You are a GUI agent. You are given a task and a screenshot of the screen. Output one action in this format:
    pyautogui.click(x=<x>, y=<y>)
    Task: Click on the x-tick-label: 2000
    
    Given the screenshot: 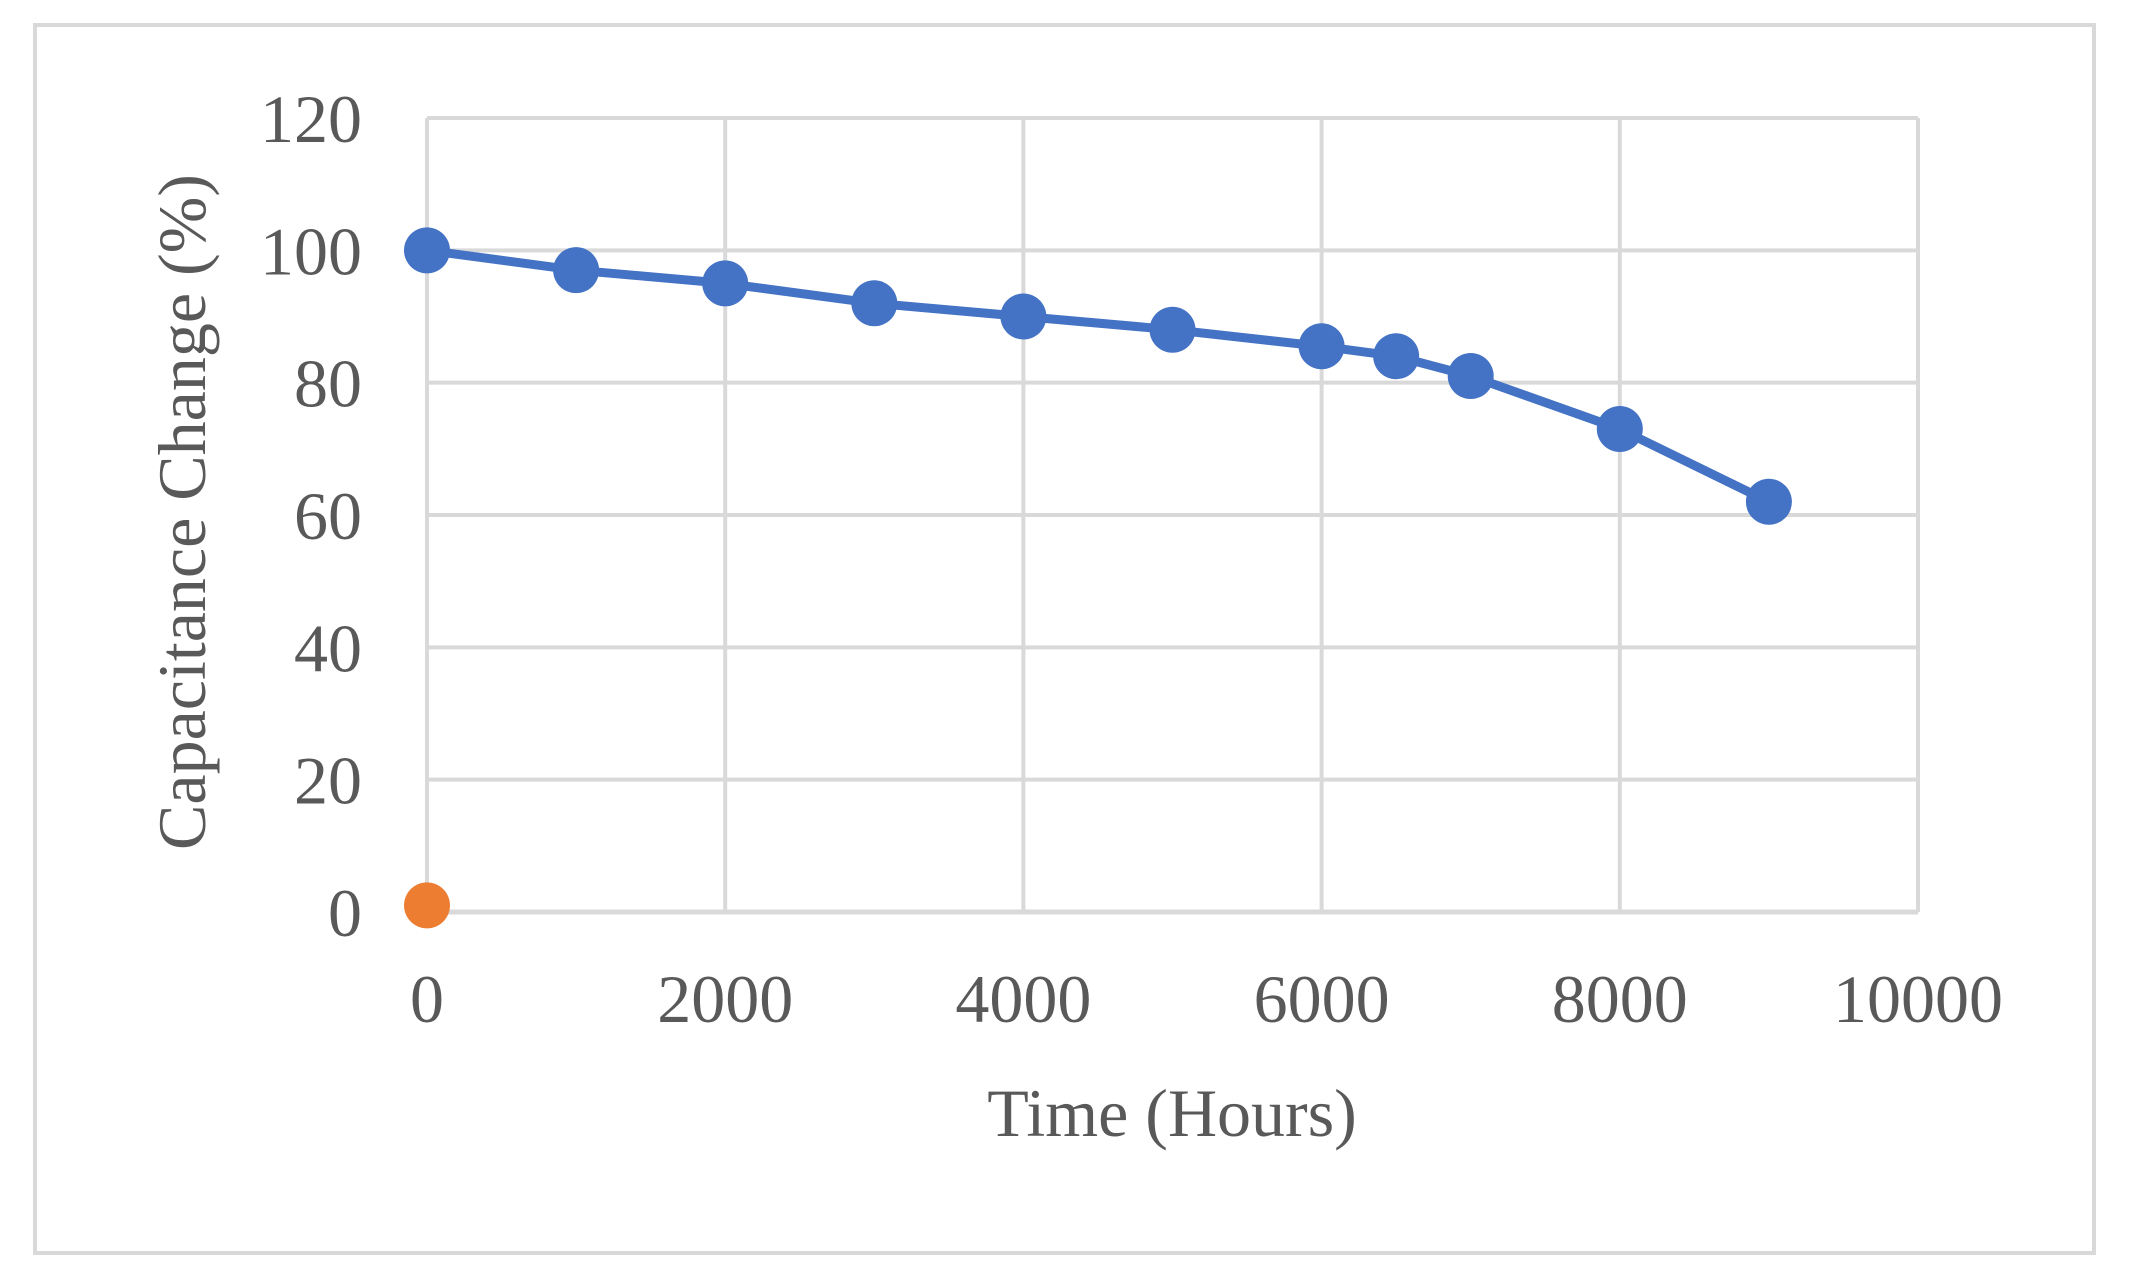 What is the action you would take?
    pyautogui.click(x=725, y=999)
    